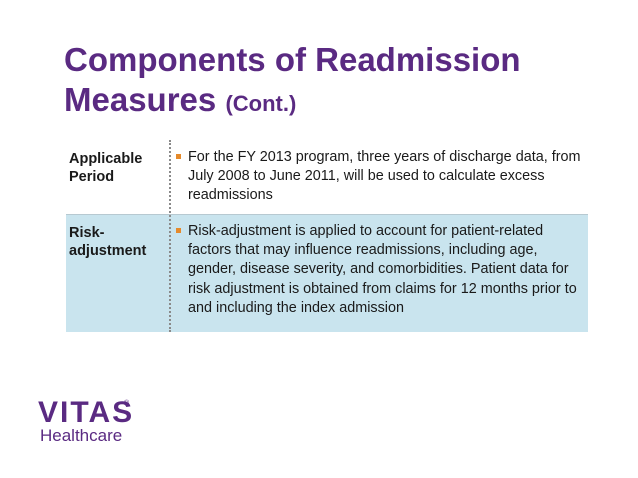 This screenshot has width=638, height=478. I want to click on column-divider, so click(170, 236).